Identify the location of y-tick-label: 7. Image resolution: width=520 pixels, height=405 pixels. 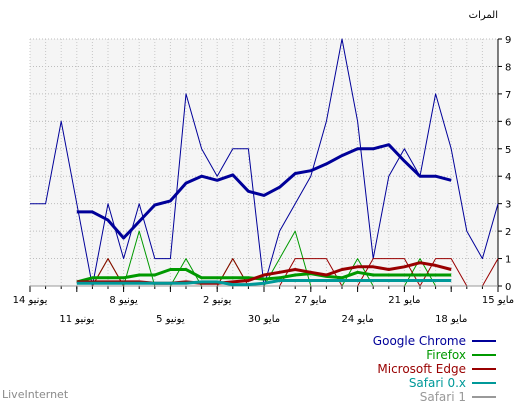
(508, 95).